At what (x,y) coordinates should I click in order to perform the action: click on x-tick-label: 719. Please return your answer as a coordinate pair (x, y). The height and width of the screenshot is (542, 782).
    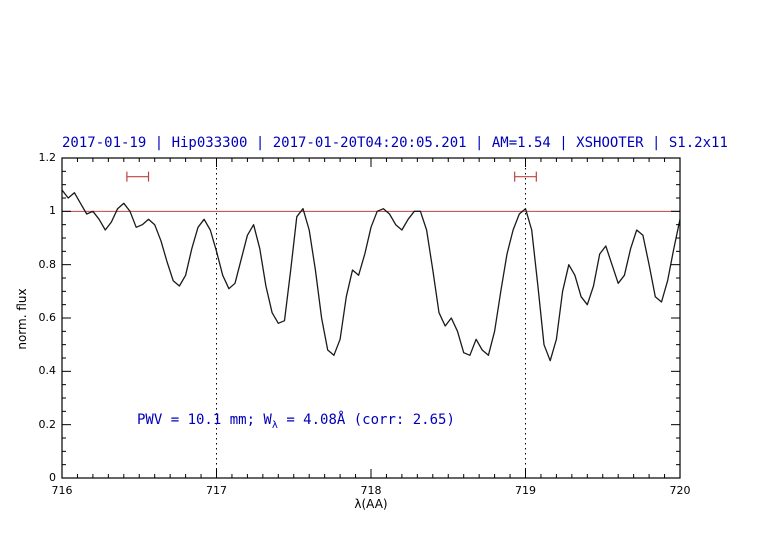
    Looking at the image, I should click on (525, 490).